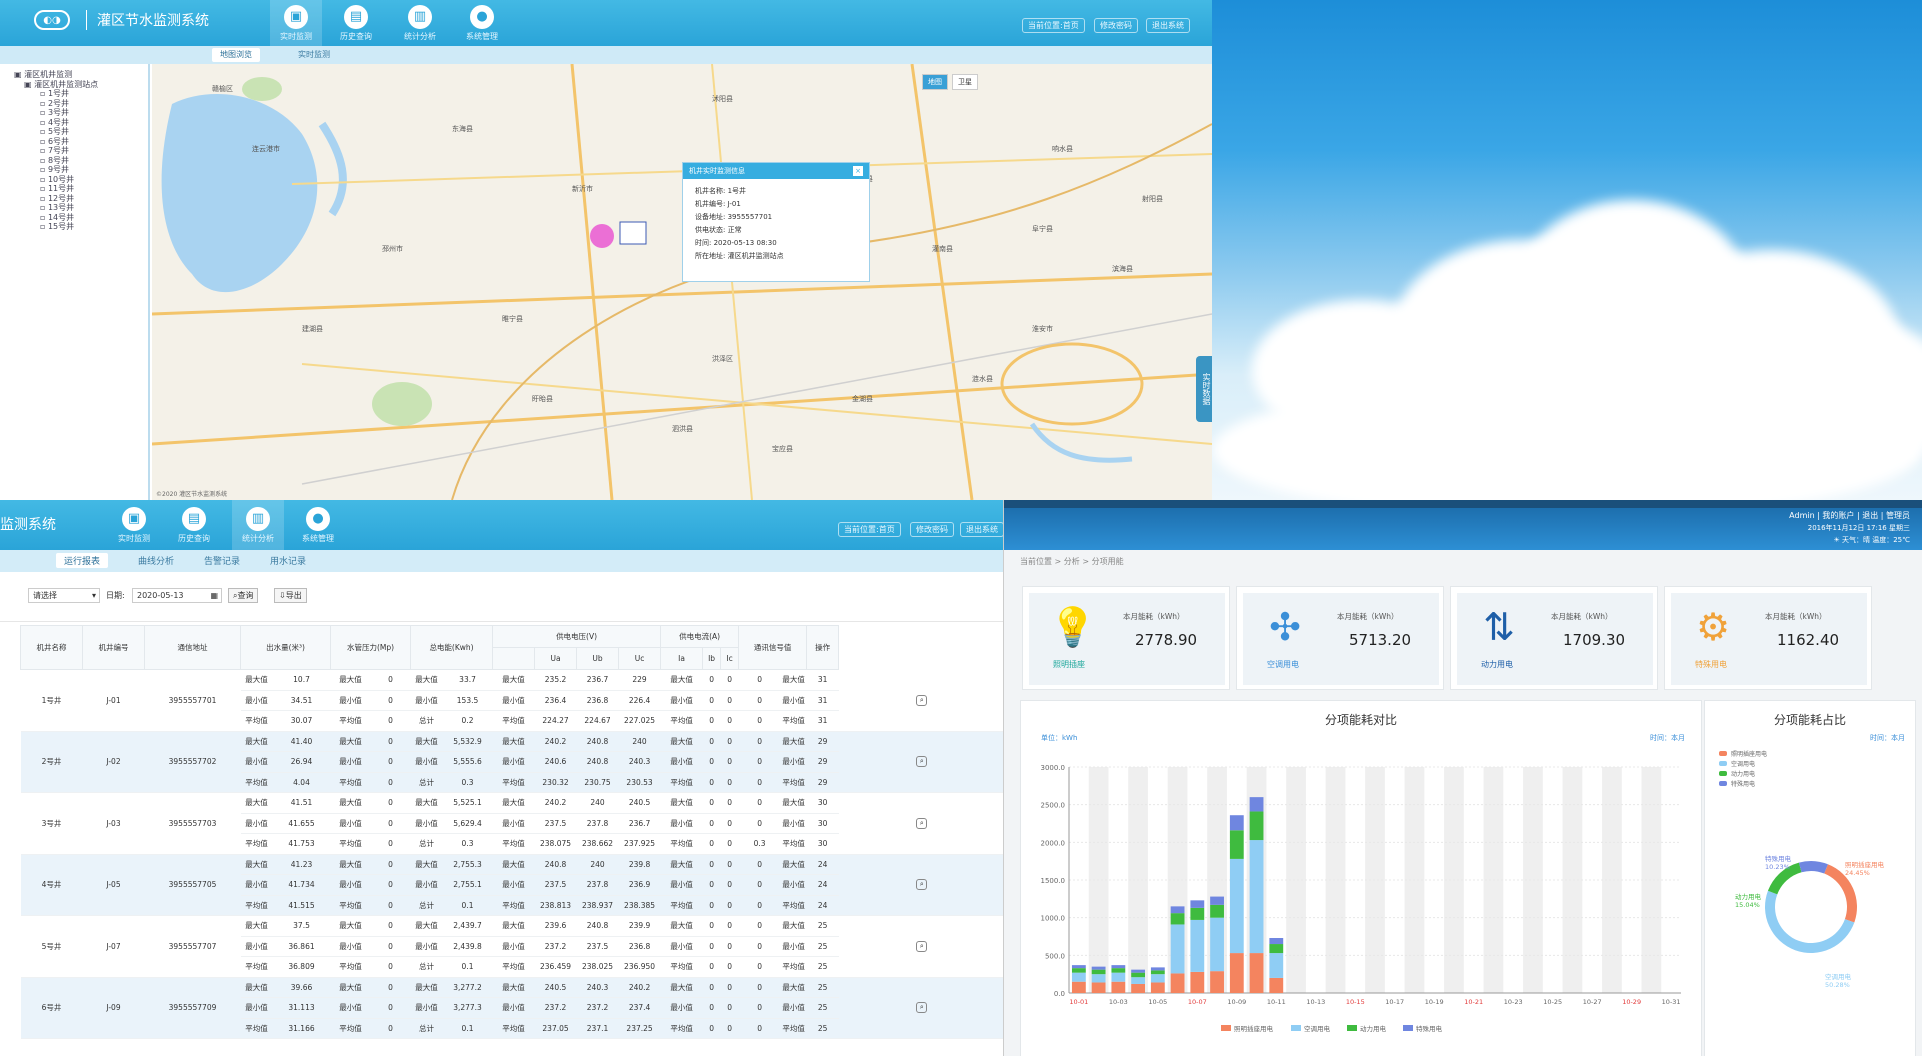 The height and width of the screenshot is (1056, 1922). I want to click on cell-flow: 41.753, so click(301, 844).